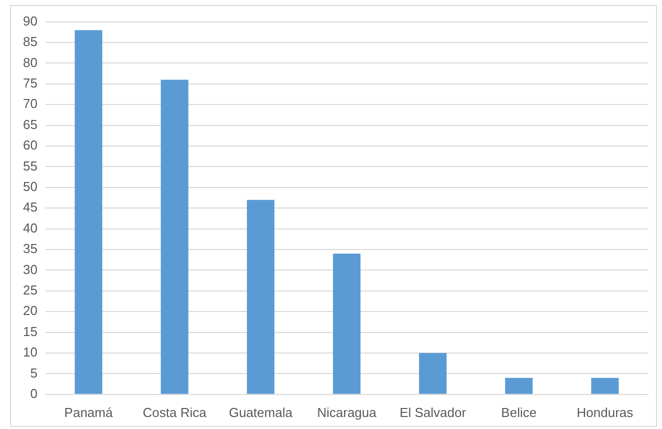  Describe the element at coordinates (519, 412) in the screenshot. I see `x-tick-label: Belice` at that location.